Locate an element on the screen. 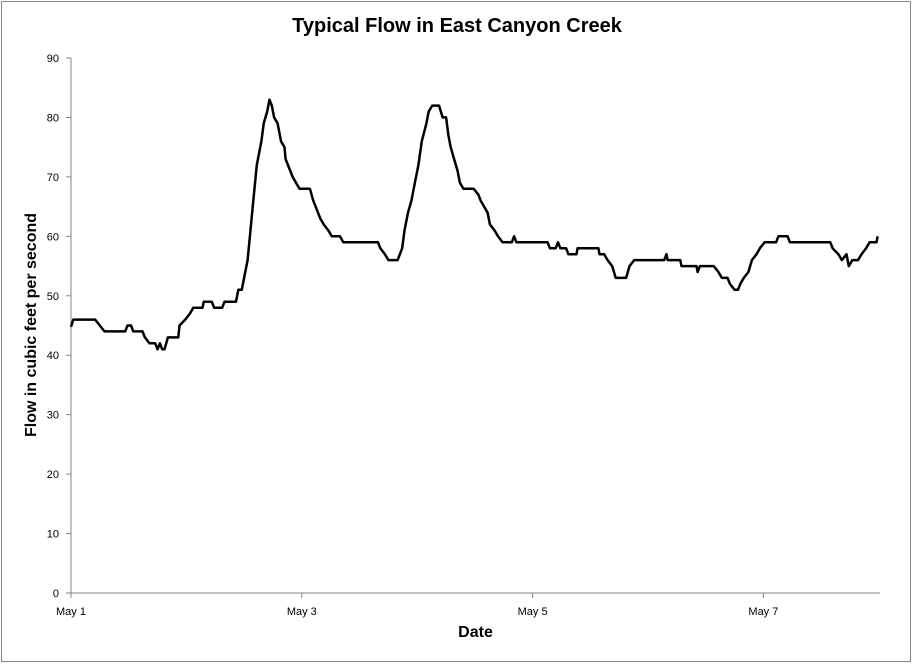 This screenshot has height=665, width=914. y-tick-label: 70 is located at coordinates (53, 178).